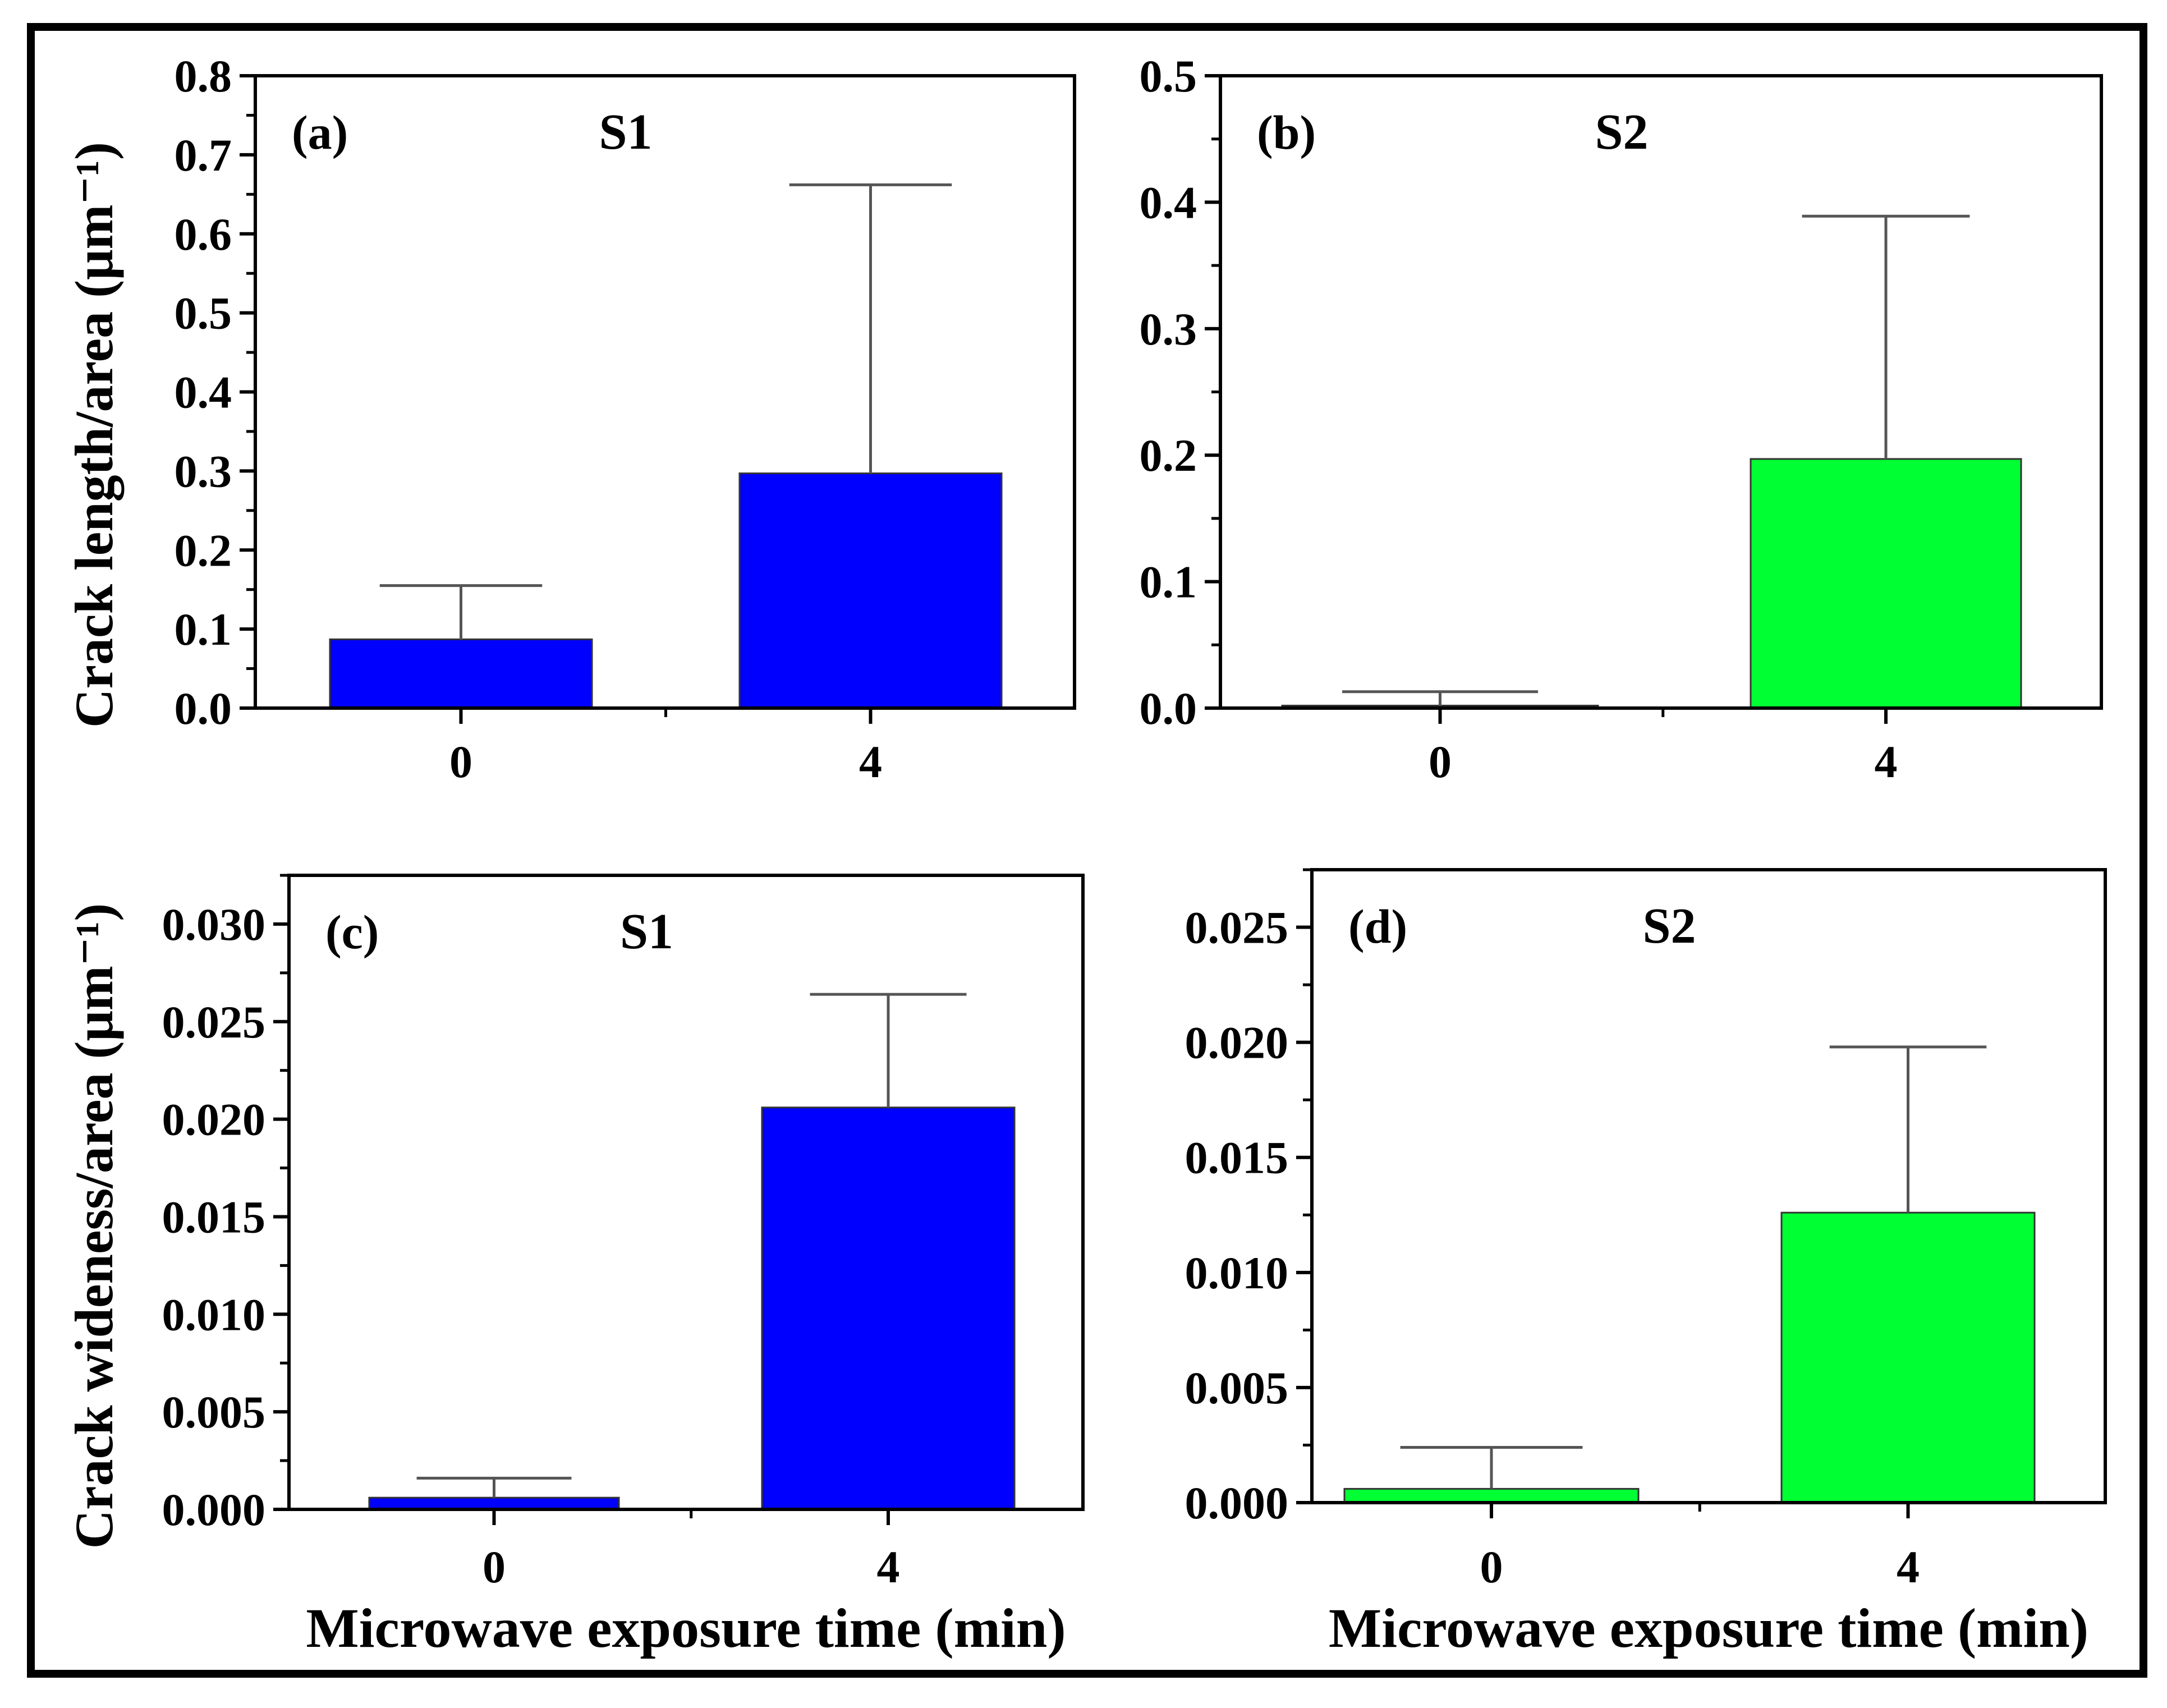  What do you see at coordinates (94, 435) in the screenshot?
I see `y-axis-title-top: Crack length/area (μm⁻¹)` at bounding box center [94, 435].